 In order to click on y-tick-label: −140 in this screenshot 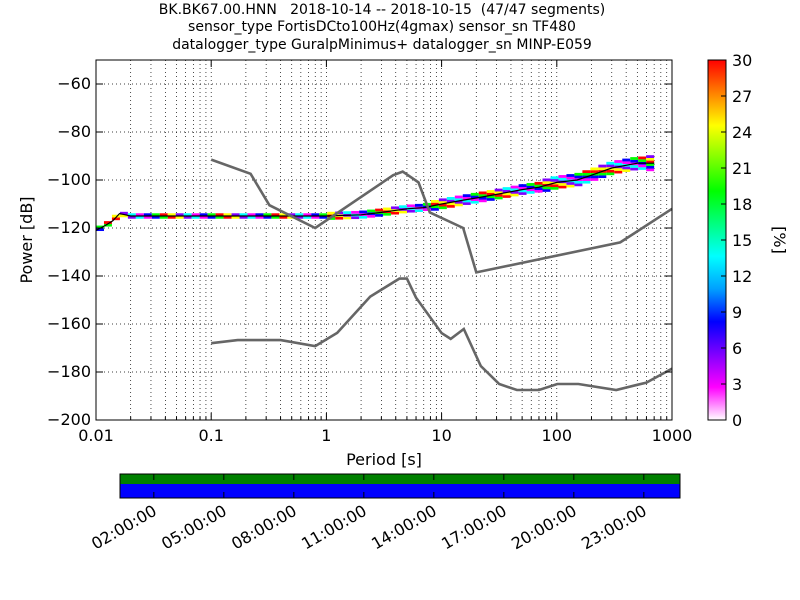, I will do `click(69, 275)`.